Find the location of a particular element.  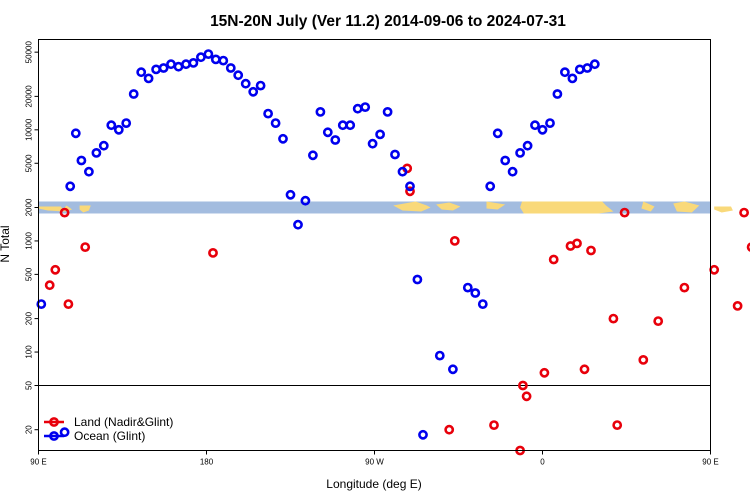

legend: Land (Nadir&Glint) Ocean (Glint) is located at coordinates (108, 429).